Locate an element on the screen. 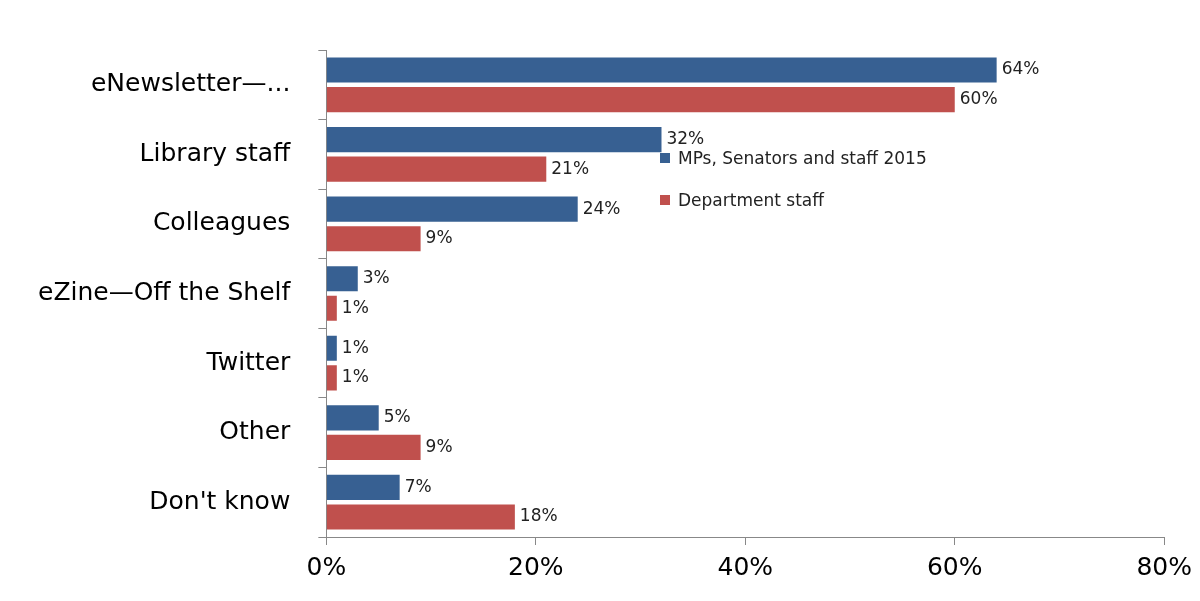 The image size is (1200, 601). data-label: 18% is located at coordinates (538, 515).